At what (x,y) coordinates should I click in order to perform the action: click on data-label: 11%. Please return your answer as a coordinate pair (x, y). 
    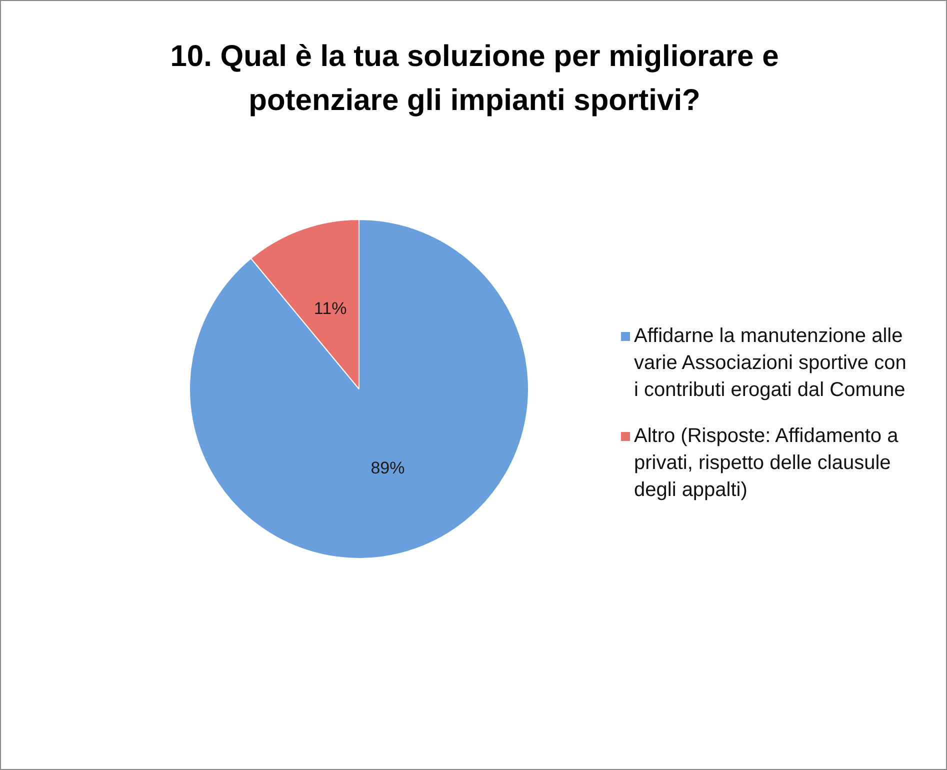
    Looking at the image, I should click on (330, 308).